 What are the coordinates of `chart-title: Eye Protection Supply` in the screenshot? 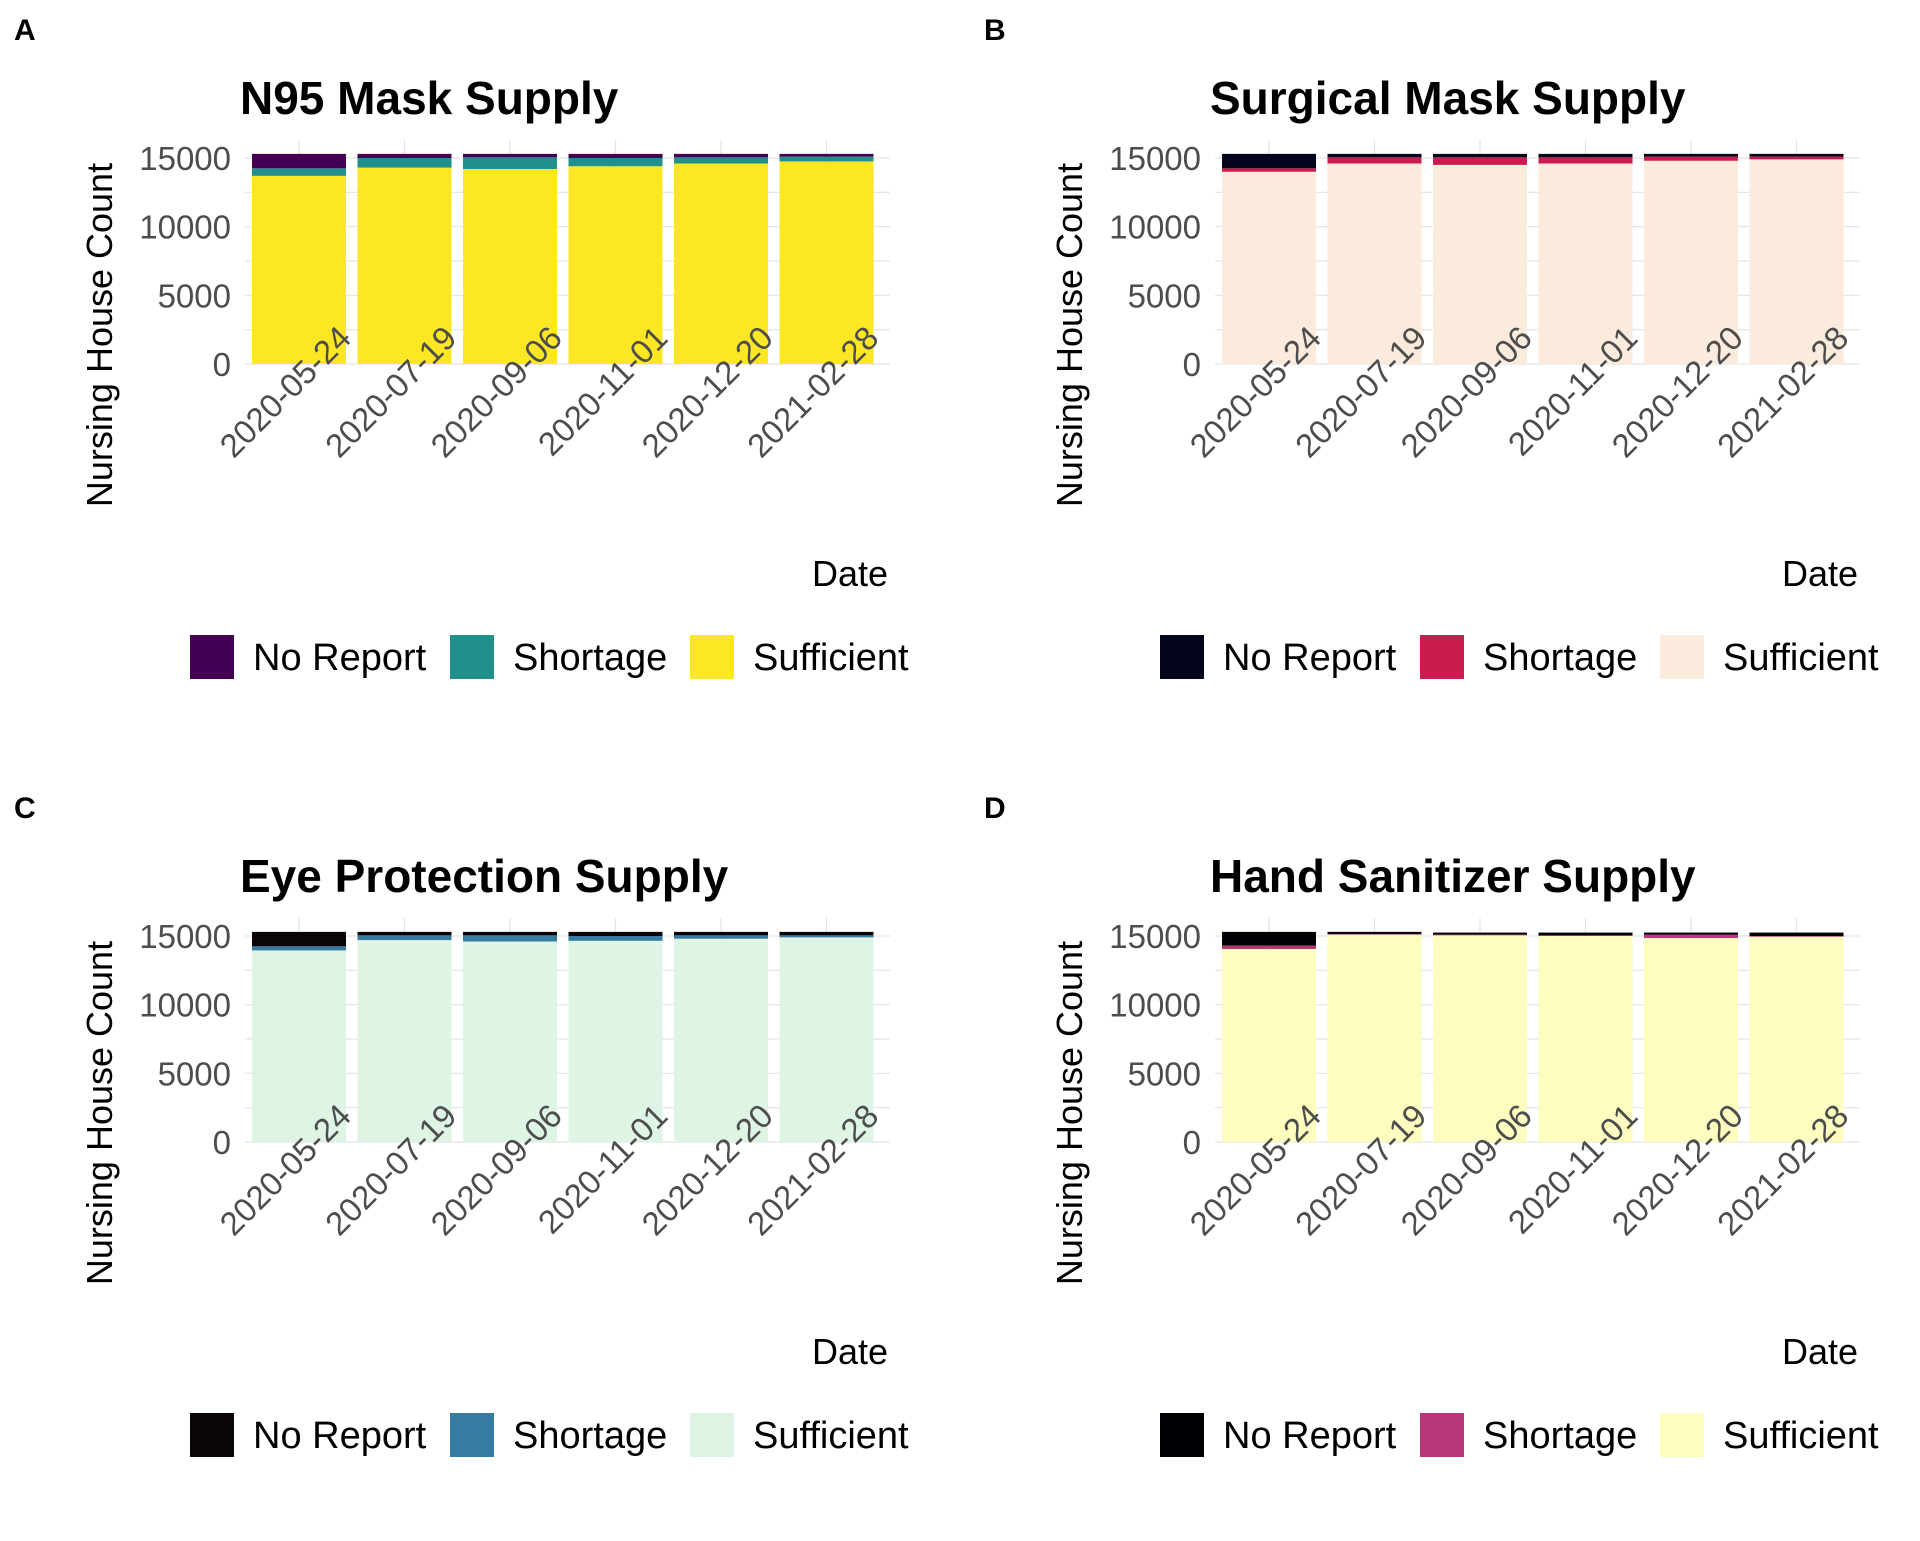 It's located at (484, 876).